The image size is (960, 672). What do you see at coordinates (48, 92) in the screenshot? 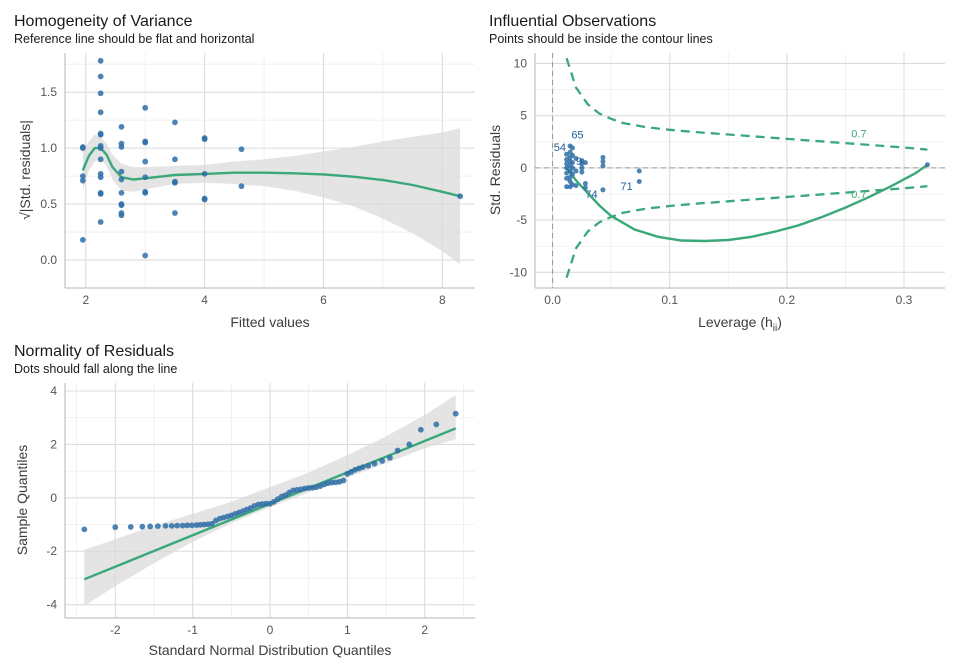
I see `y-tick-label: 1.5` at bounding box center [48, 92].